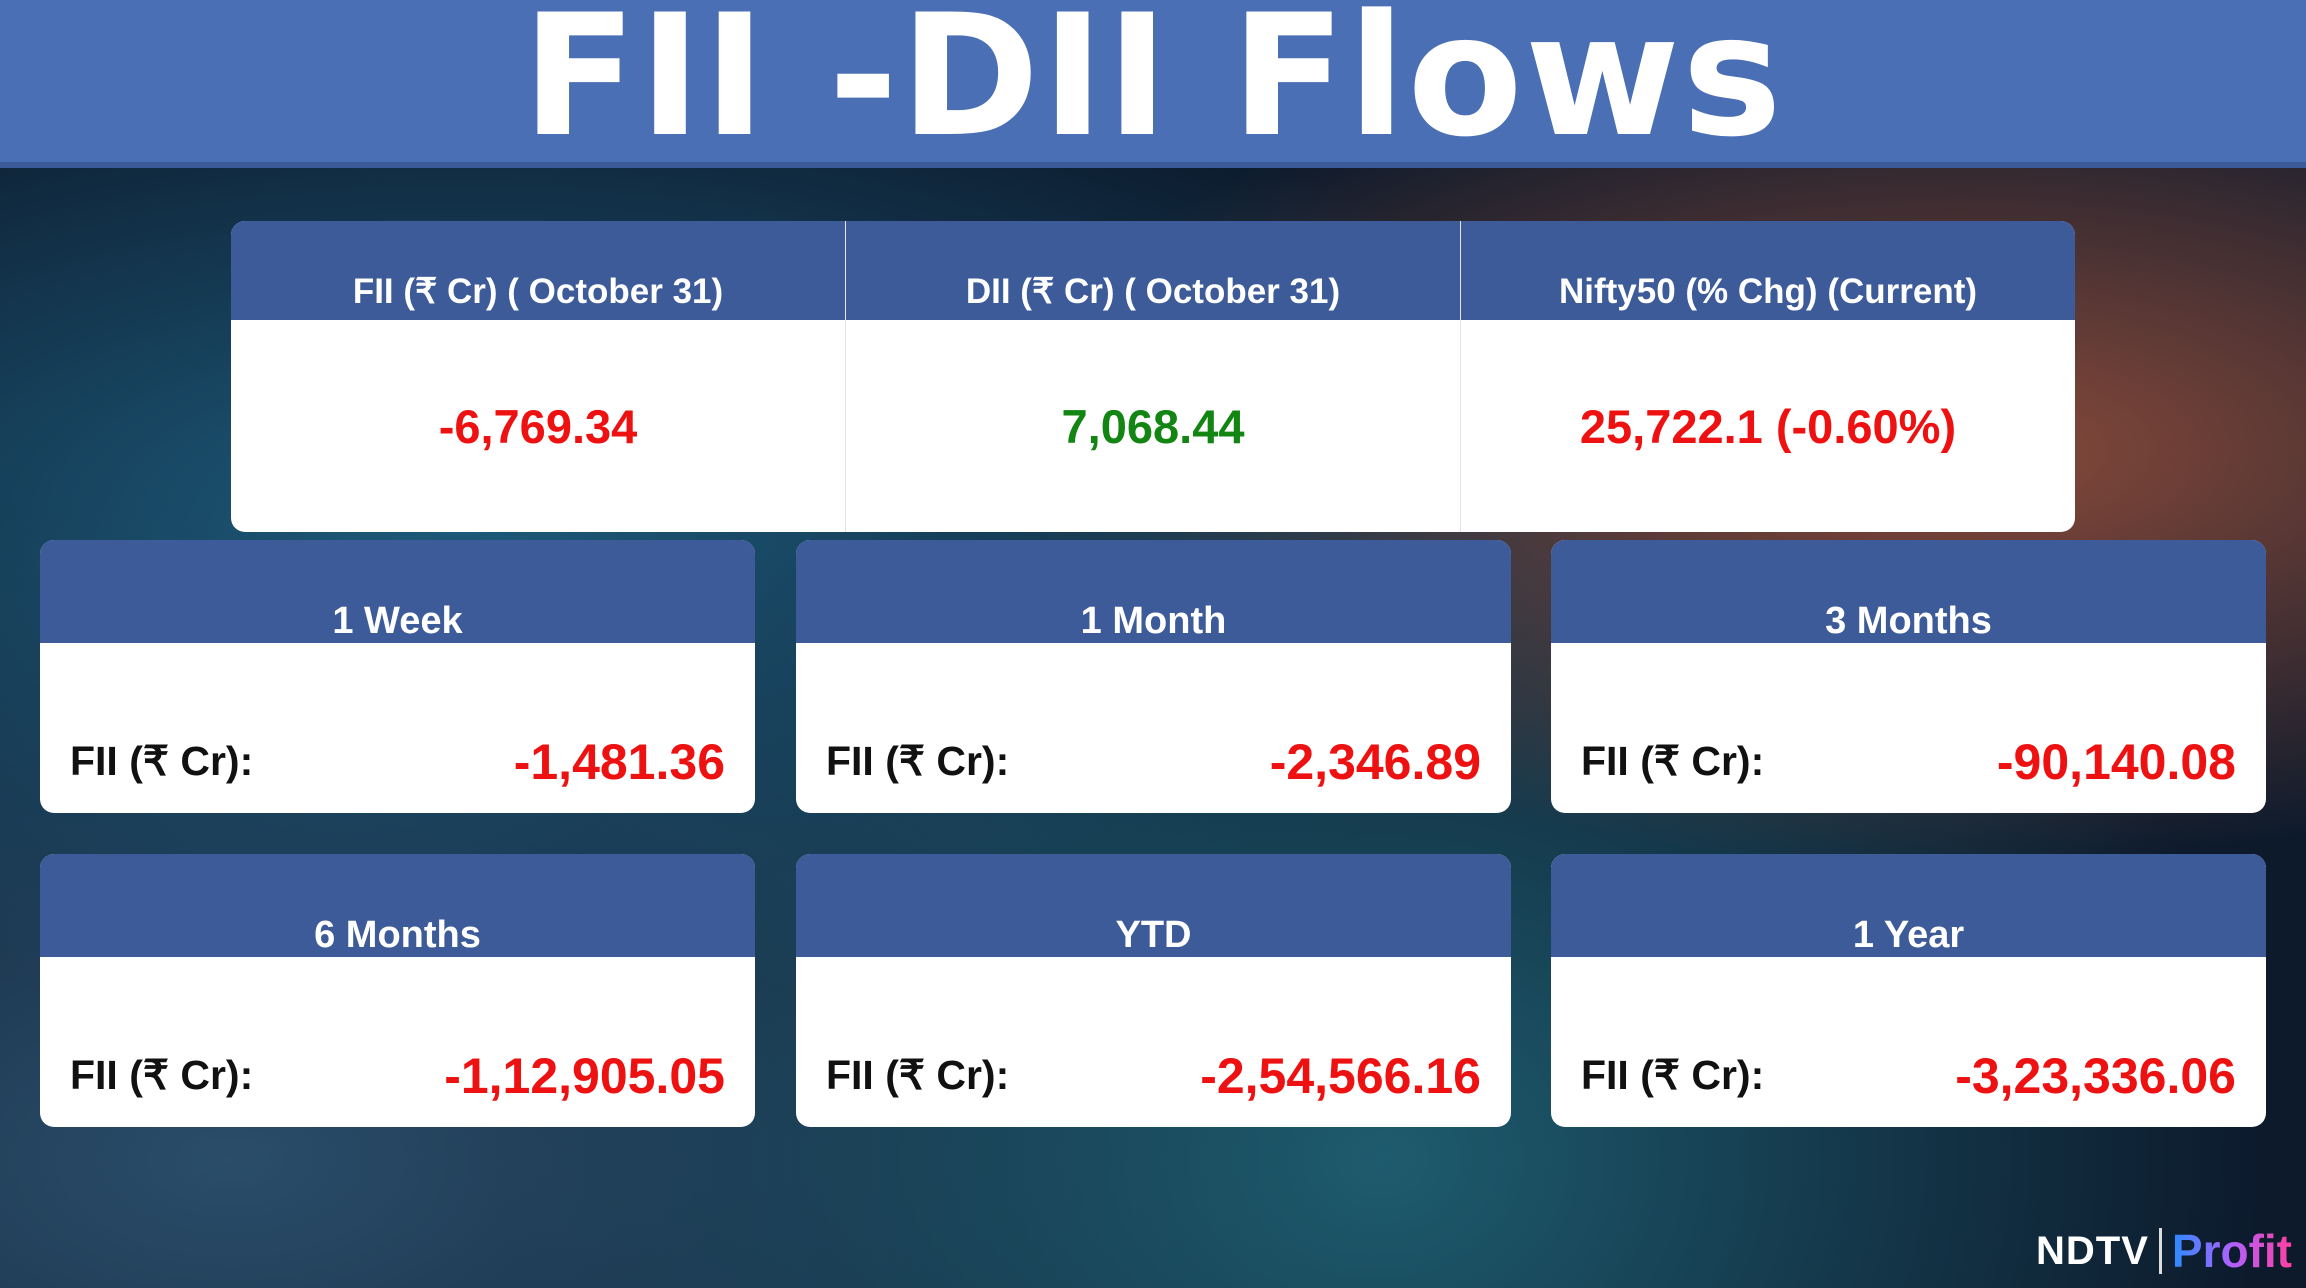 Image resolution: width=2306 pixels, height=1288 pixels. What do you see at coordinates (1908, 676) in the screenshot?
I see `period-card-3-months: 3 Months FII (₹ Cr): -90,140.08` at bounding box center [1908, 676].